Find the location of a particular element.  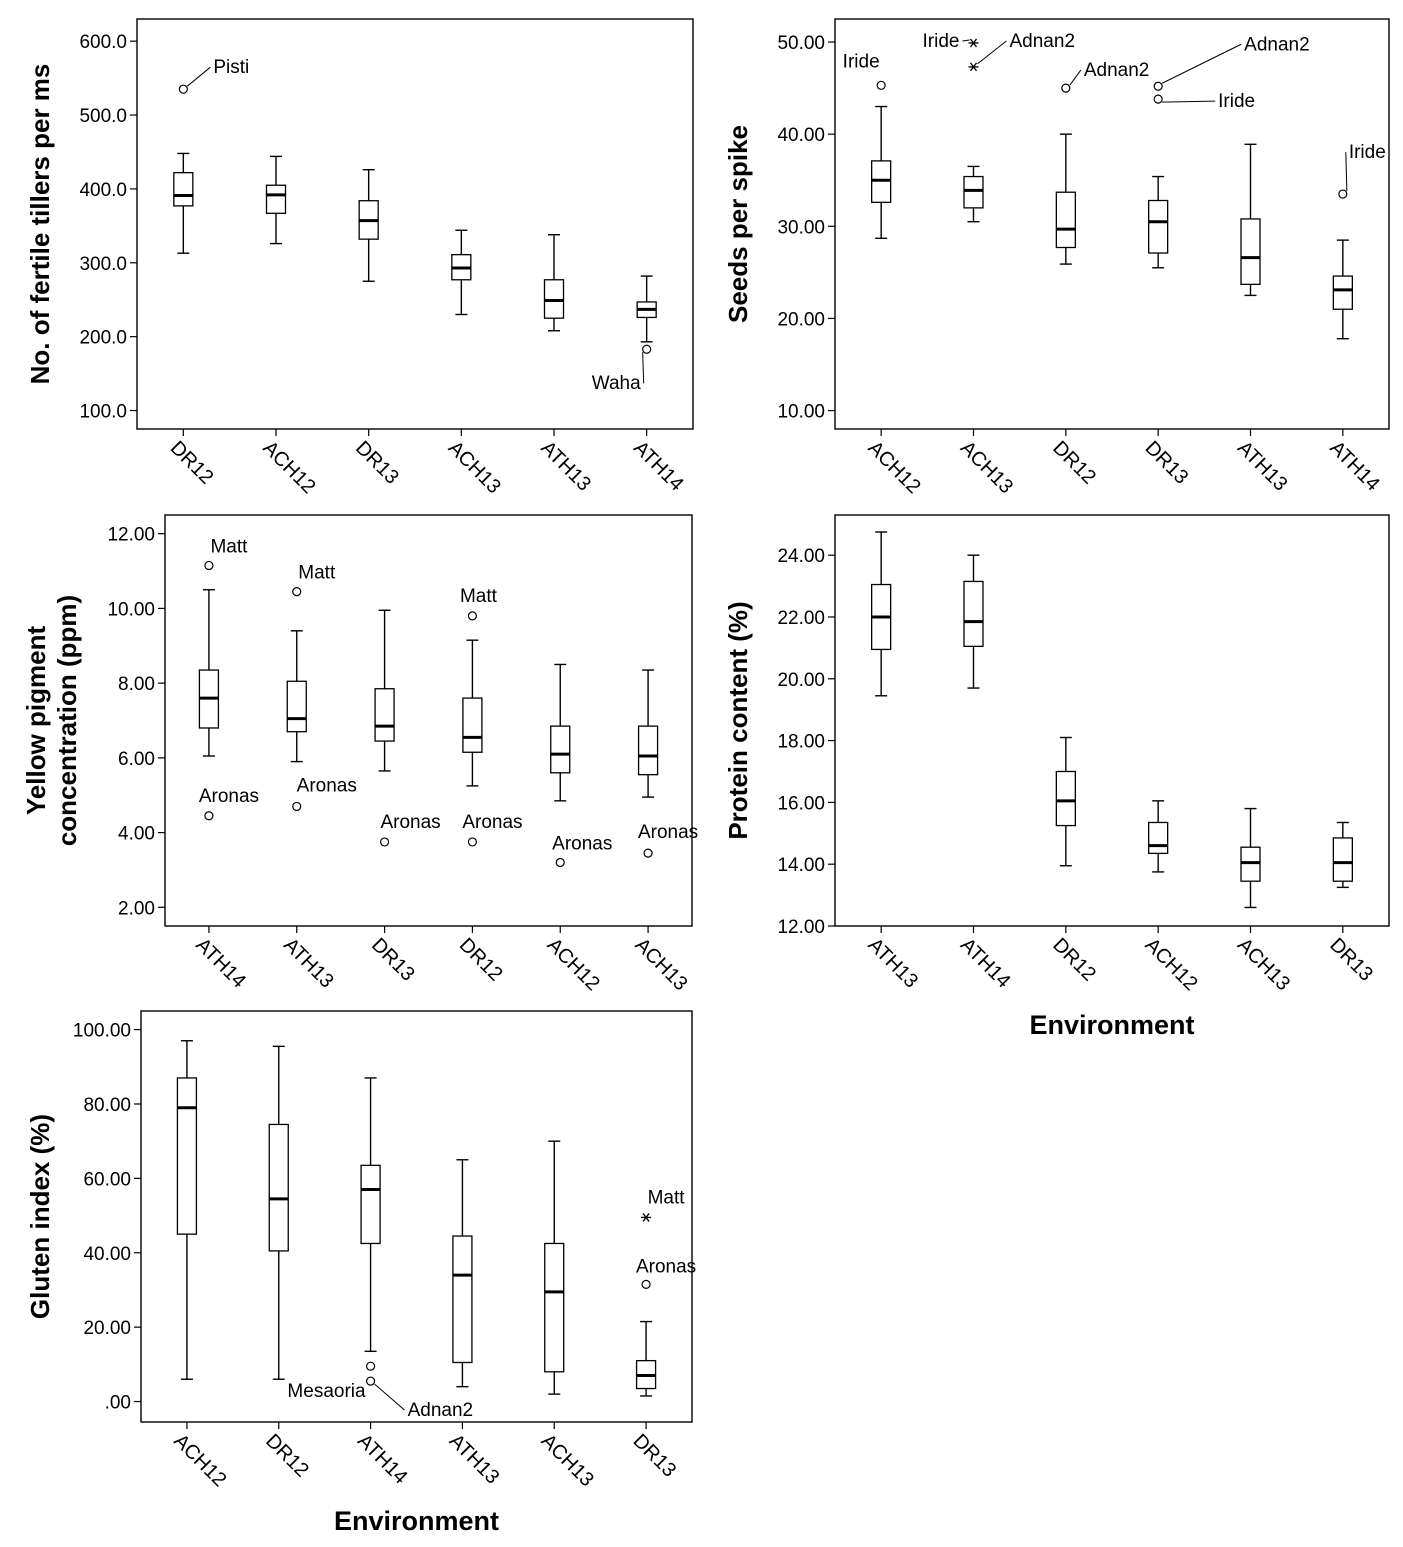

outlier-label: Waha is located at coordinates (616, 383).